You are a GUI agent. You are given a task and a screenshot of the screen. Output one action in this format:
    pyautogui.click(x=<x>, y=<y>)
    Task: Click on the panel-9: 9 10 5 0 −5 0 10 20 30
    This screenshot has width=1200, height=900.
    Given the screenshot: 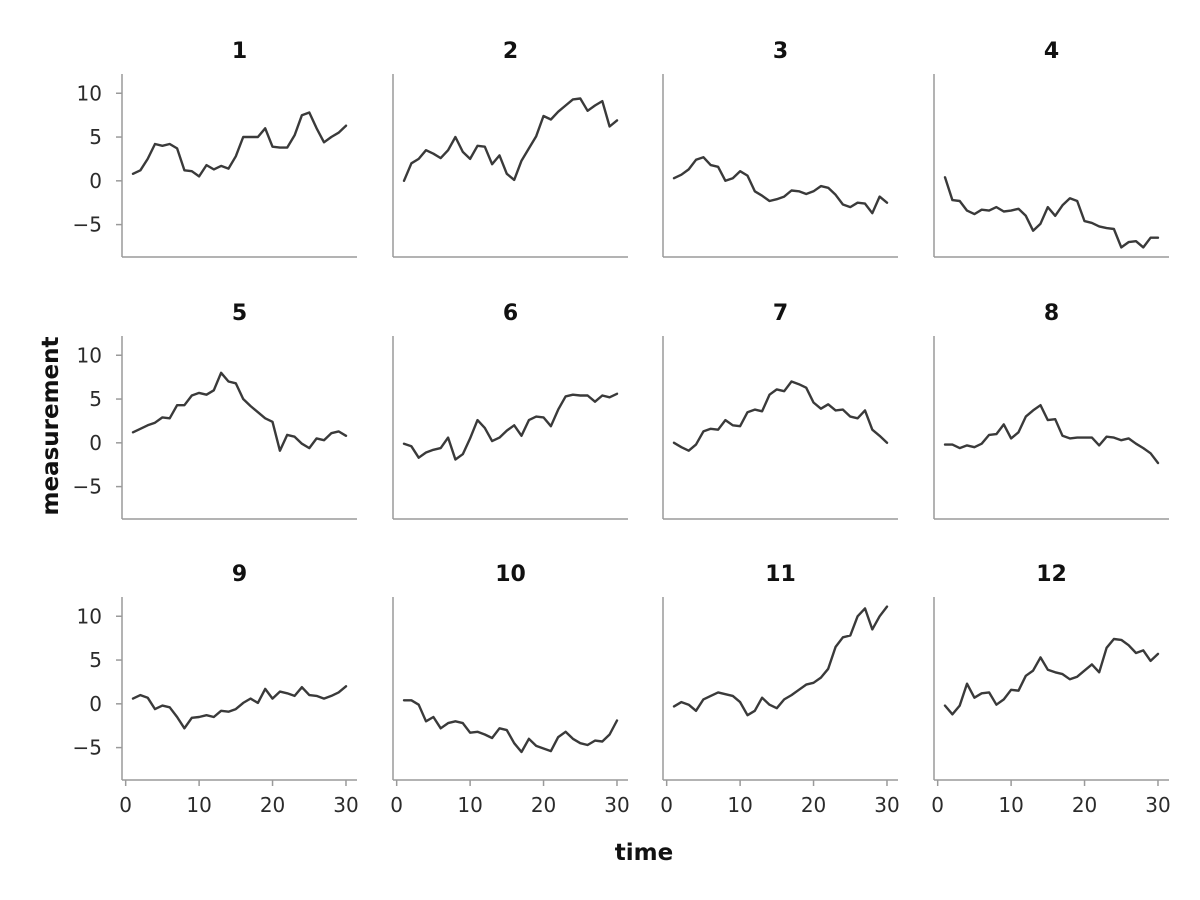 What is the action you would take?
    pyautogui.click(x=216, y=689)
    